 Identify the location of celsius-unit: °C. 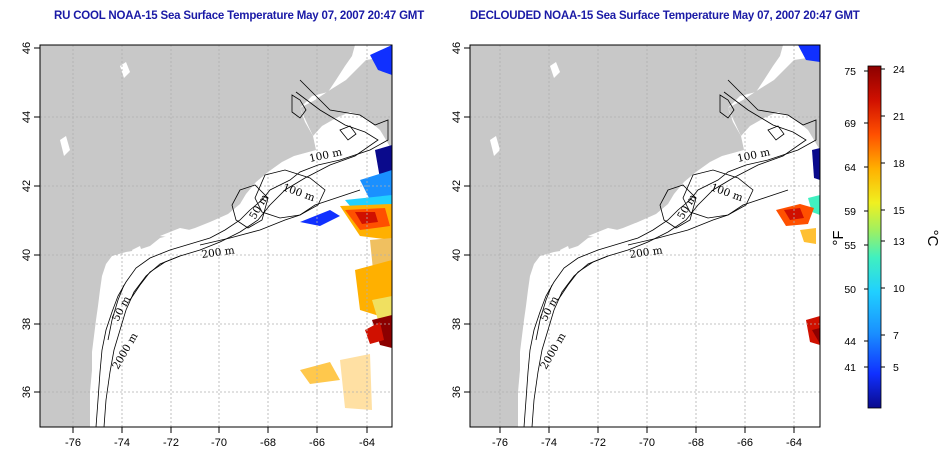
(932, 238).